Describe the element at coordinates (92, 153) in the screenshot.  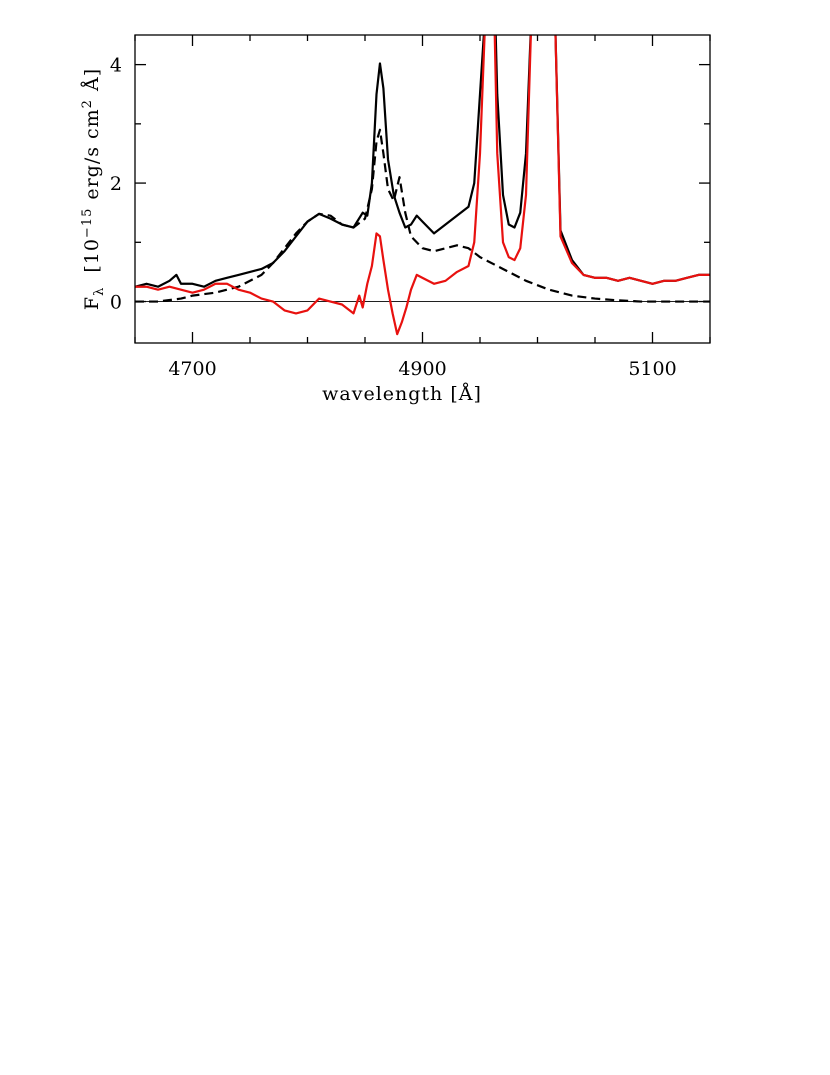
I see `y-label-part: erg/s cm` at that location.